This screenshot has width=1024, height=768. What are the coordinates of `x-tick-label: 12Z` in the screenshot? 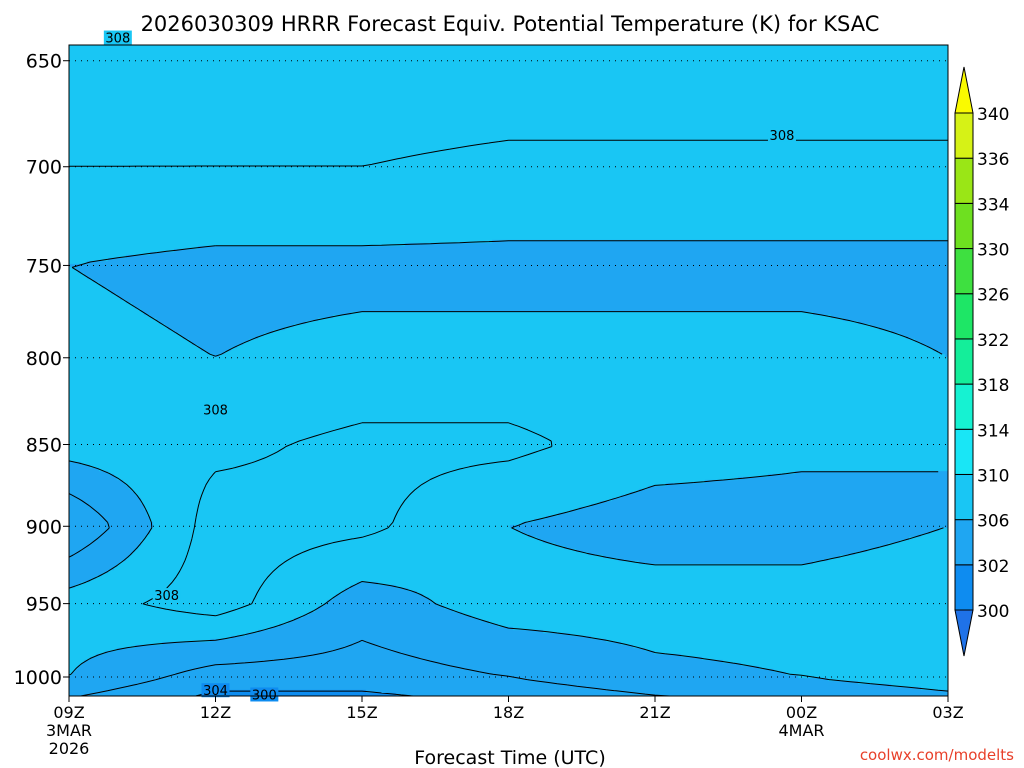 It's located at (215, 712).